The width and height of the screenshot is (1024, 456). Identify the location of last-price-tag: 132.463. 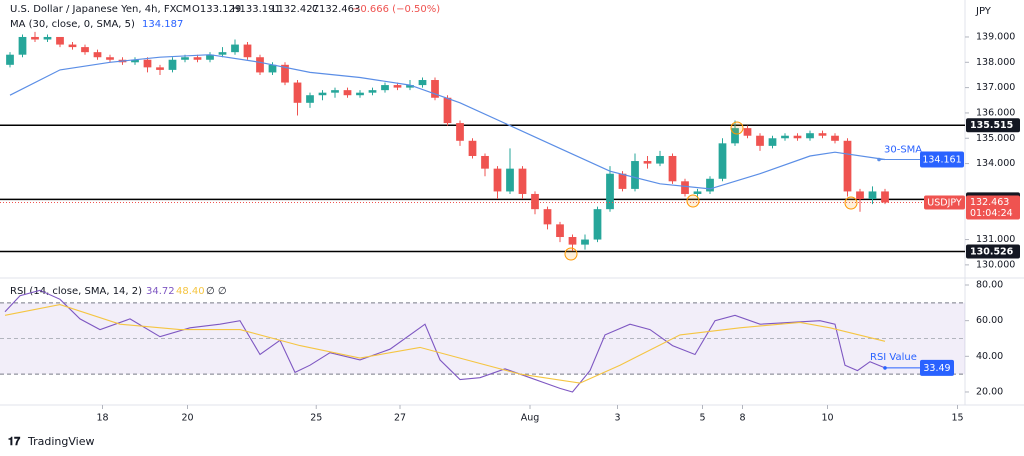
(989, 202).